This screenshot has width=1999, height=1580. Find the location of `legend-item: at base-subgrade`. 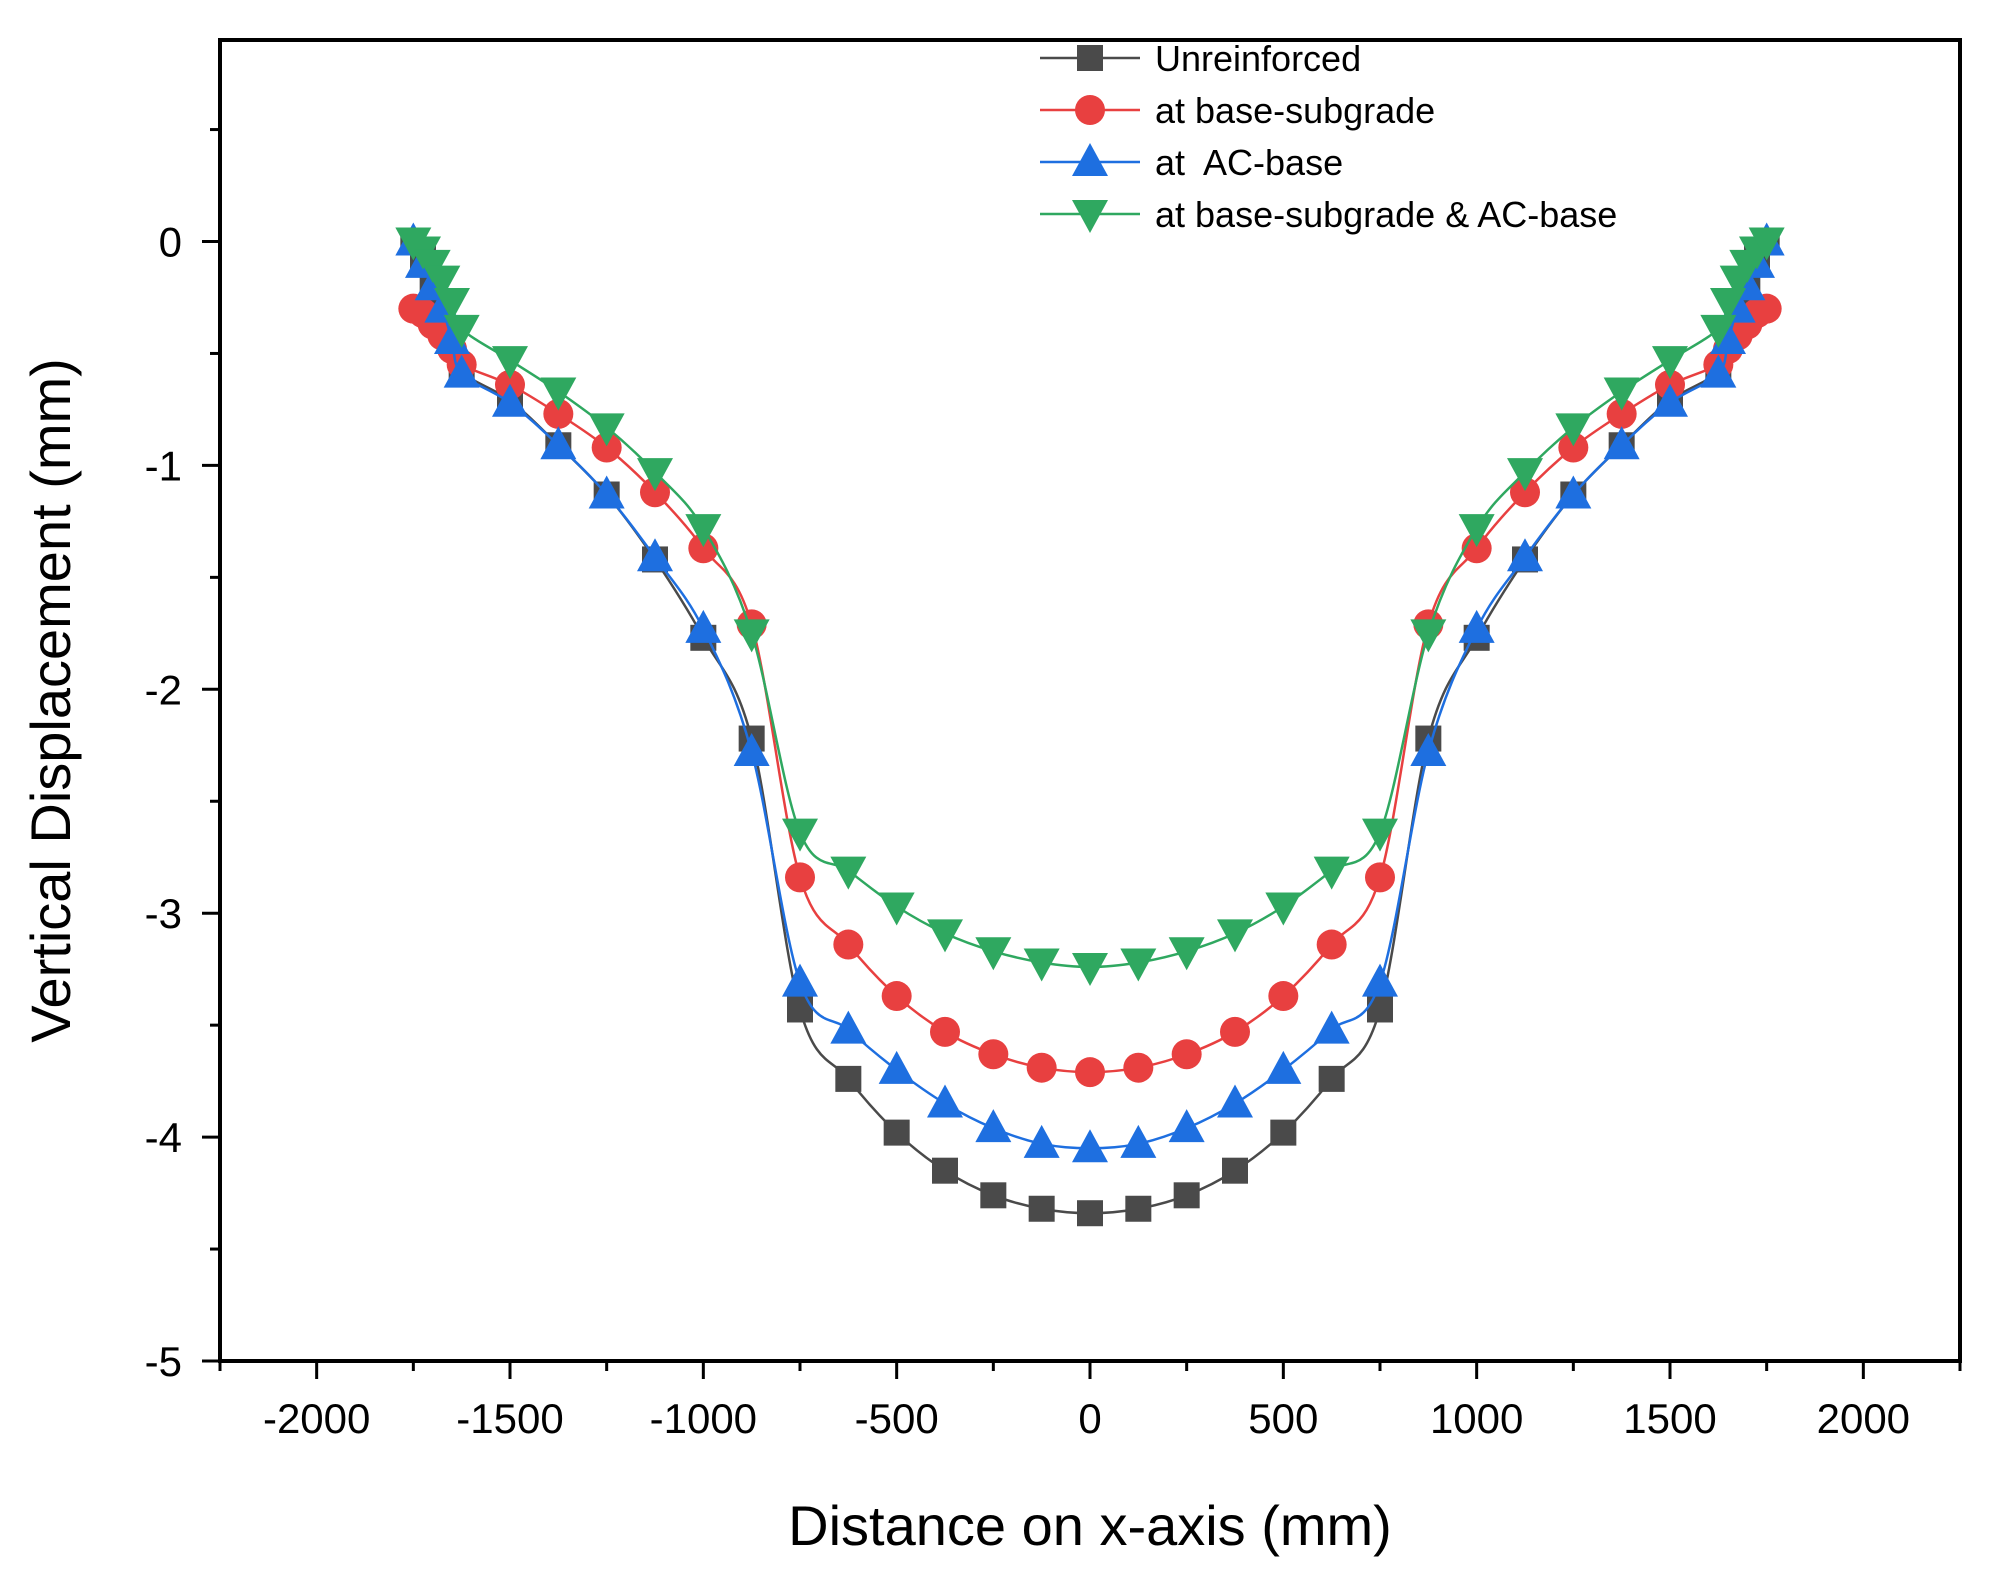

legend-item: at base-subgrade is located at coordinates (1237, 110).